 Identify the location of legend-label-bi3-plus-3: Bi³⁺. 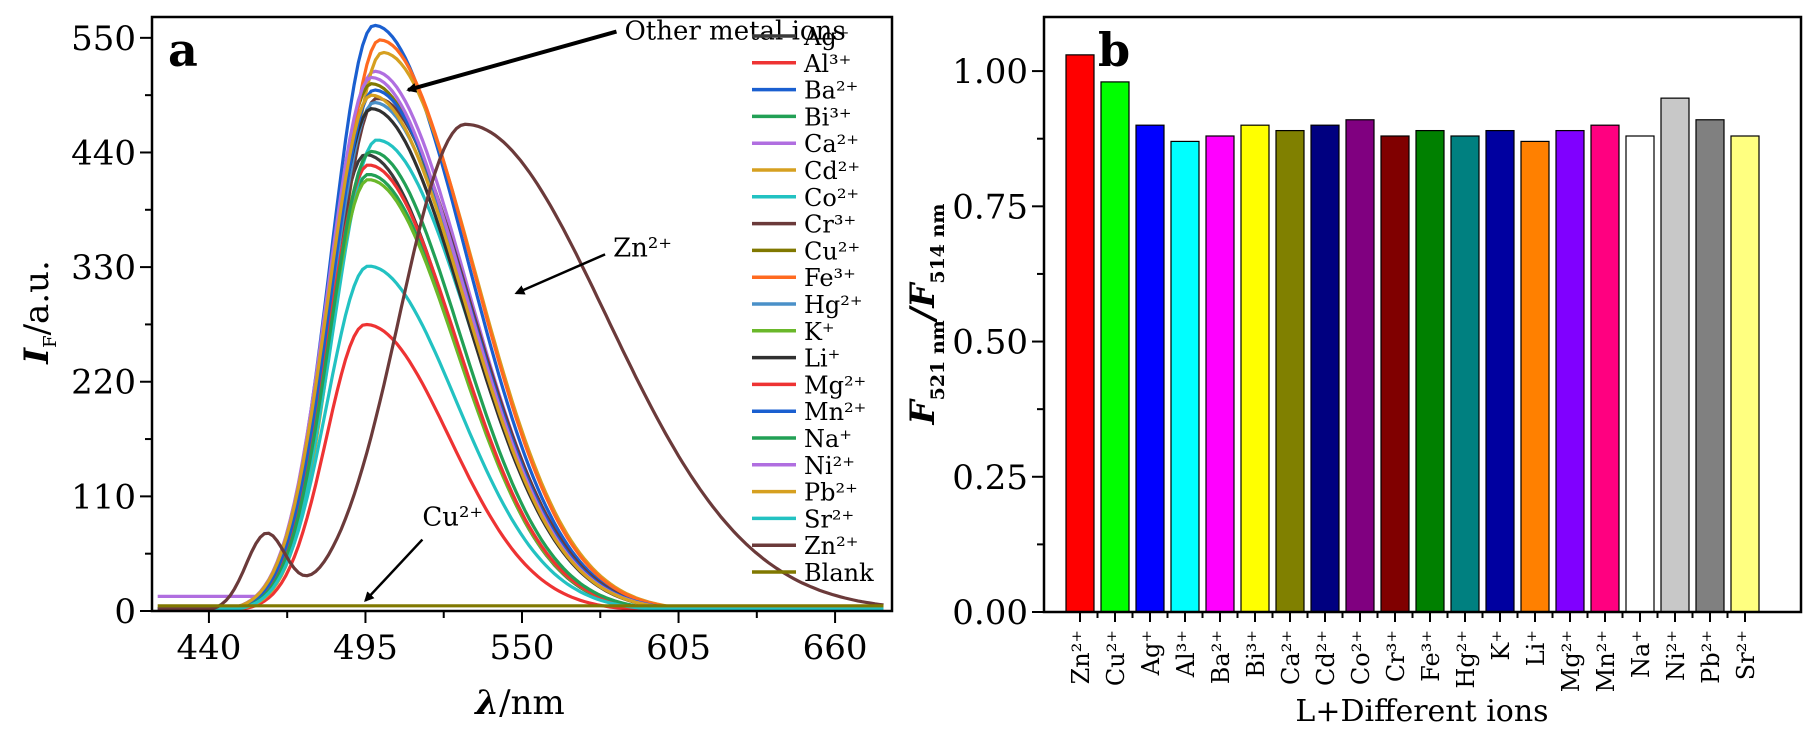
(828, 117).